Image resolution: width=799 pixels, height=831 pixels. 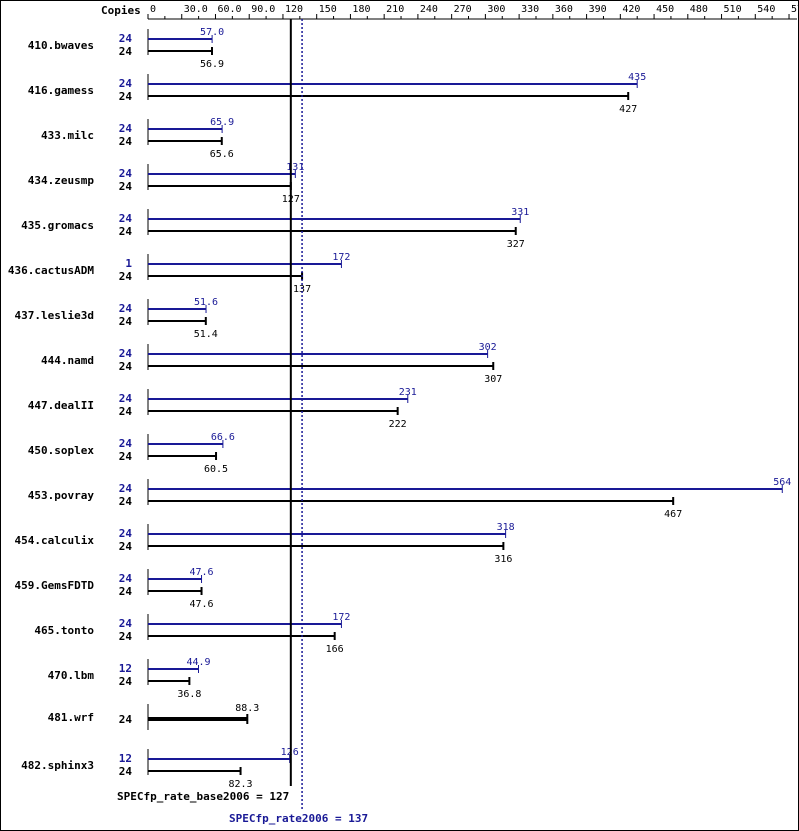 What do you see at coordinates (192, 633) in the screenshot?
I see `benchmark-row: 465.tonto 24 172 24 166` at bounding box center [192, 633].